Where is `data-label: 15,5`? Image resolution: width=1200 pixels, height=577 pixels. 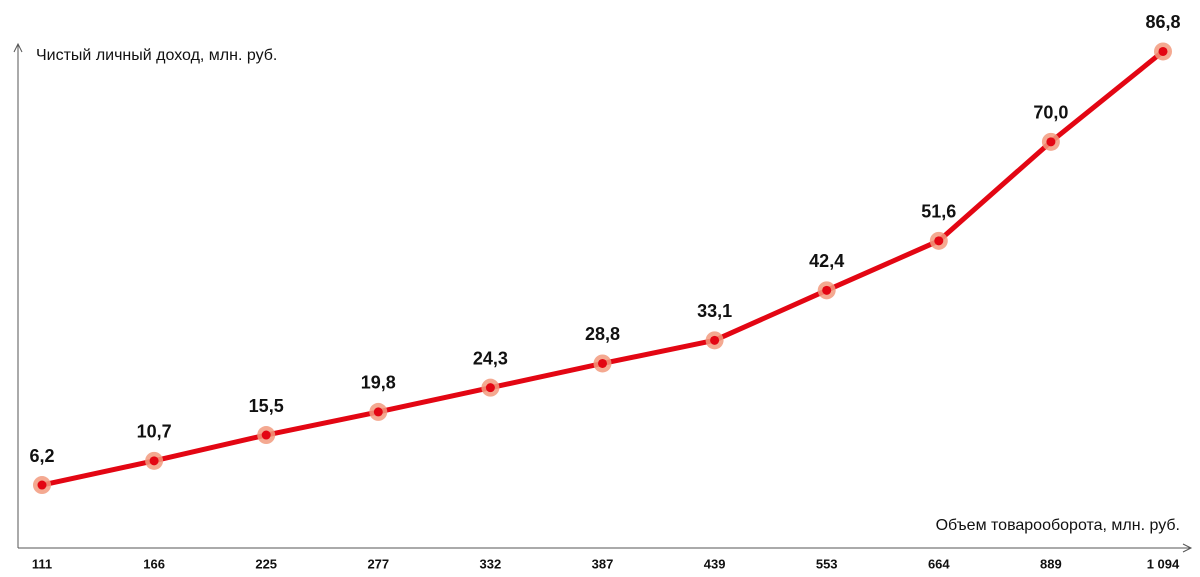
data-label: 15,5 is located at coordinates (266, 406).